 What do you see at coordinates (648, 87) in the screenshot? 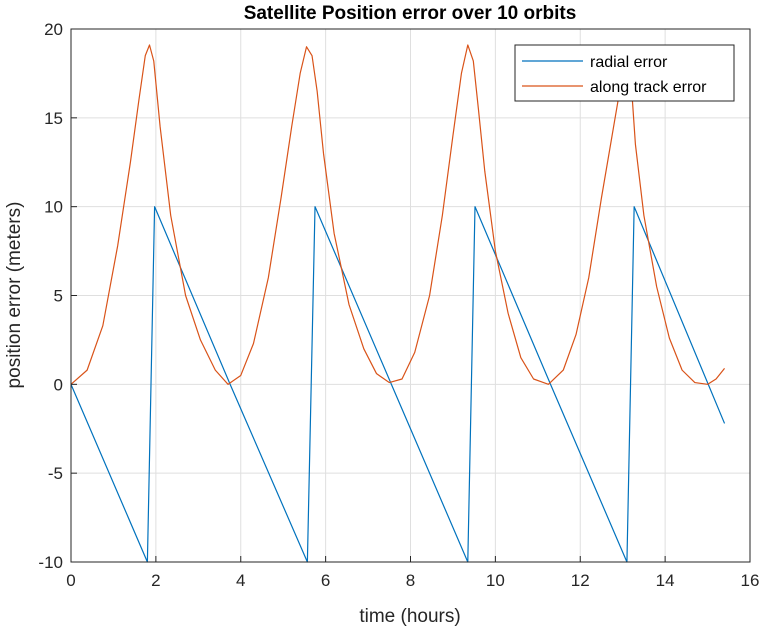
I see `legend-entry-along-track: along track error` at bounding box center [648, 87].